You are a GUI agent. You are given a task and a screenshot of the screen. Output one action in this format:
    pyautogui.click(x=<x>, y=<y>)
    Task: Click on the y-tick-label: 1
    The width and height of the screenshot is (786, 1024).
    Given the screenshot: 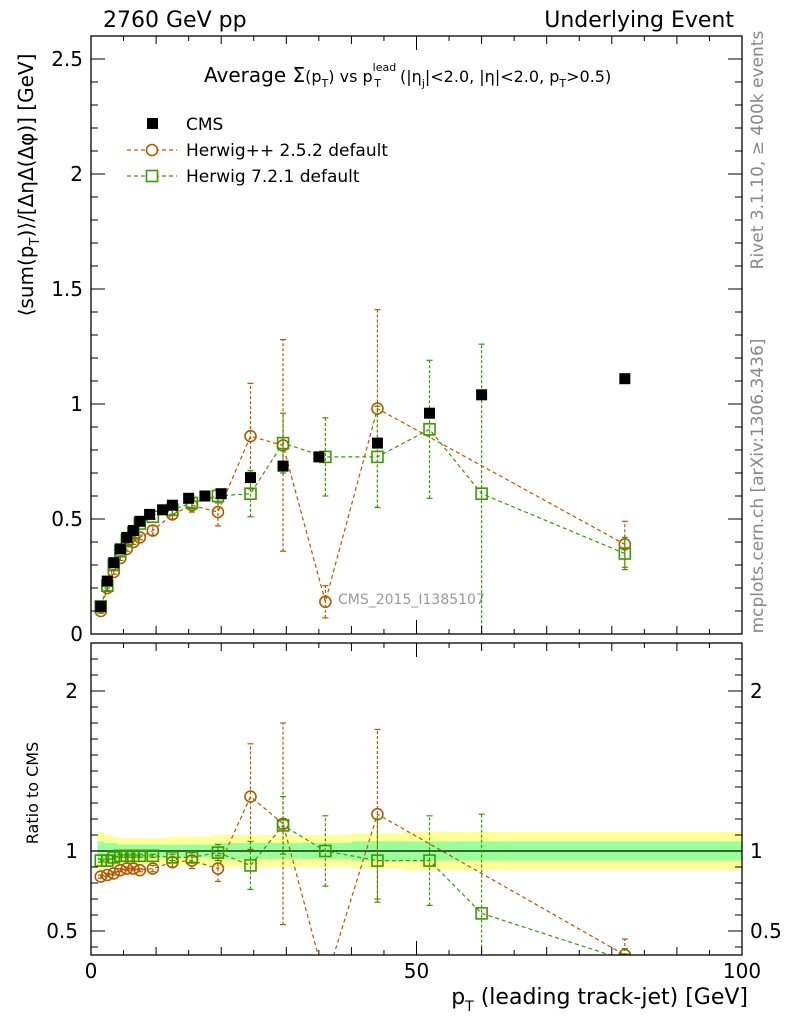 What is the action you would take?
    pyautogui.click(x=76, y=404)
    